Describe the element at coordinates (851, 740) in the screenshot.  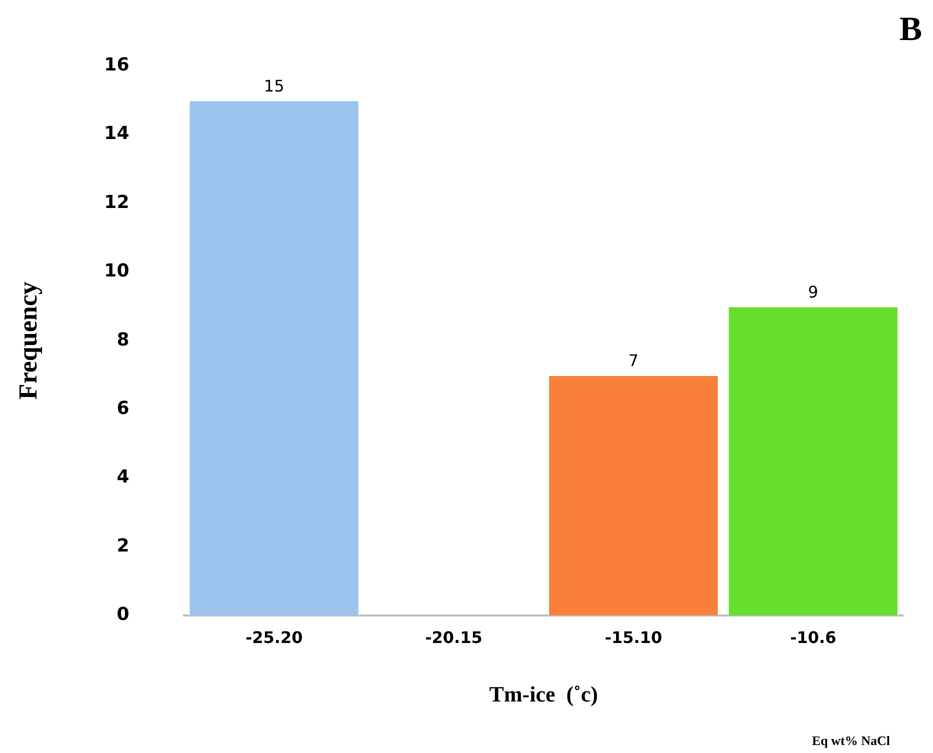
I see `text: Eq wt% NaCl` at that location.